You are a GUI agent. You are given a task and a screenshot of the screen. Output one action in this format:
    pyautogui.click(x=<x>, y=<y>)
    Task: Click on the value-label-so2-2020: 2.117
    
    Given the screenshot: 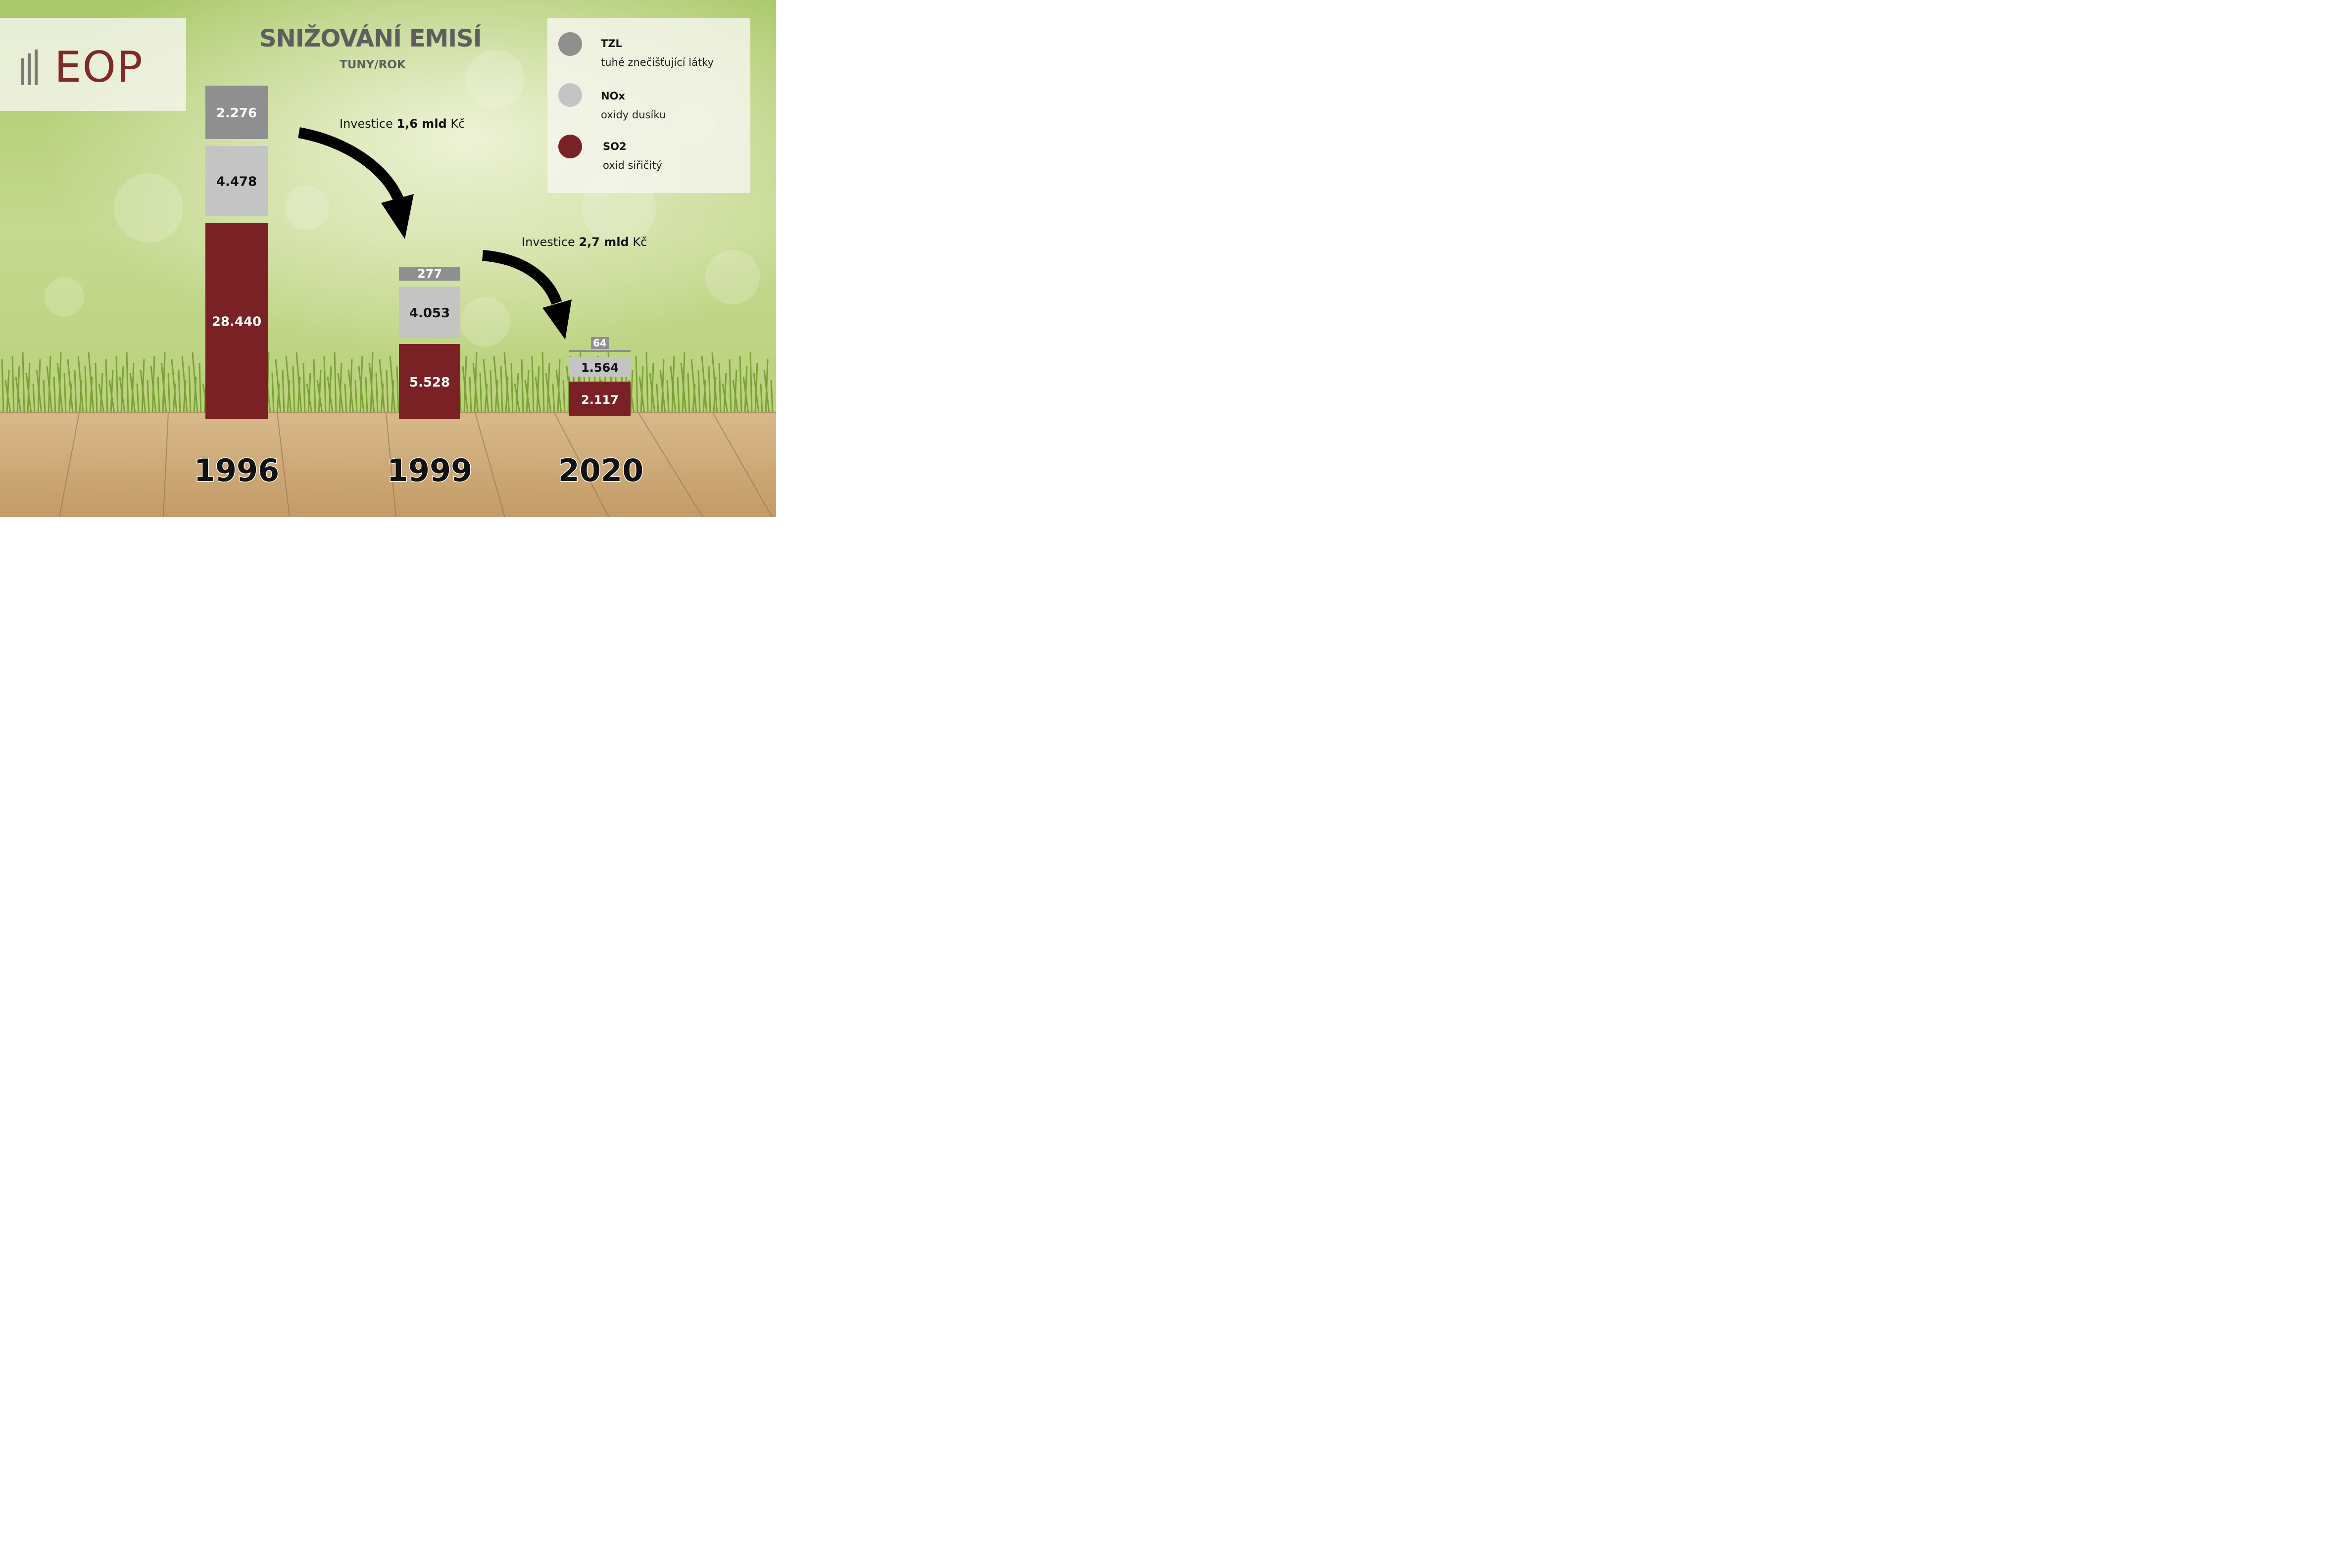 What is the action you would take?
    pyautogui.click(x=600, y=400)
    